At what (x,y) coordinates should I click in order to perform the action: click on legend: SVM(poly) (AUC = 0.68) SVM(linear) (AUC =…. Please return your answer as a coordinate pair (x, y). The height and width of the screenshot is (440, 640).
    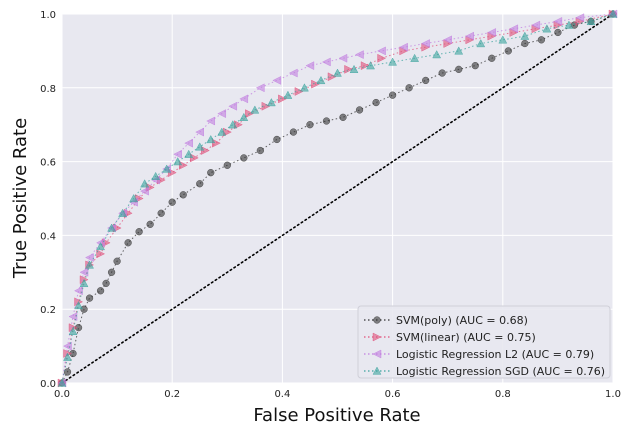
    Looking at the image, I should click on (484, 342).